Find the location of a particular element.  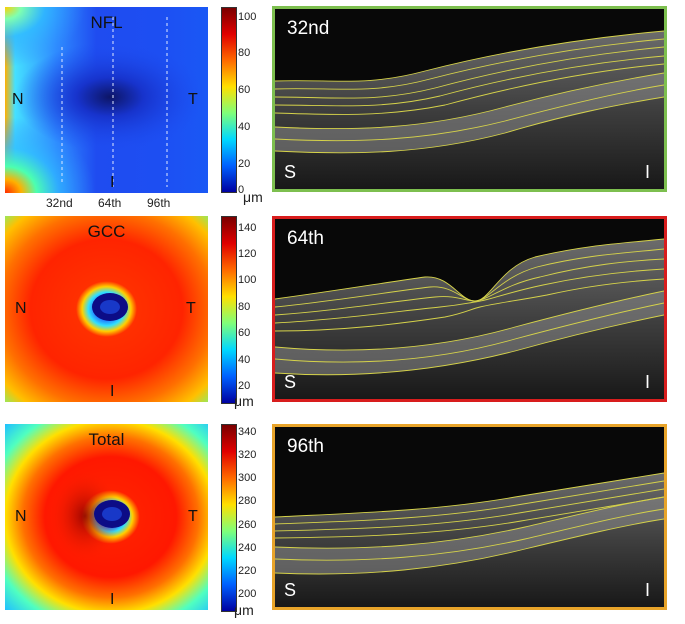

total-thickness-map: Total N T I is located at coordinates (106, 517).